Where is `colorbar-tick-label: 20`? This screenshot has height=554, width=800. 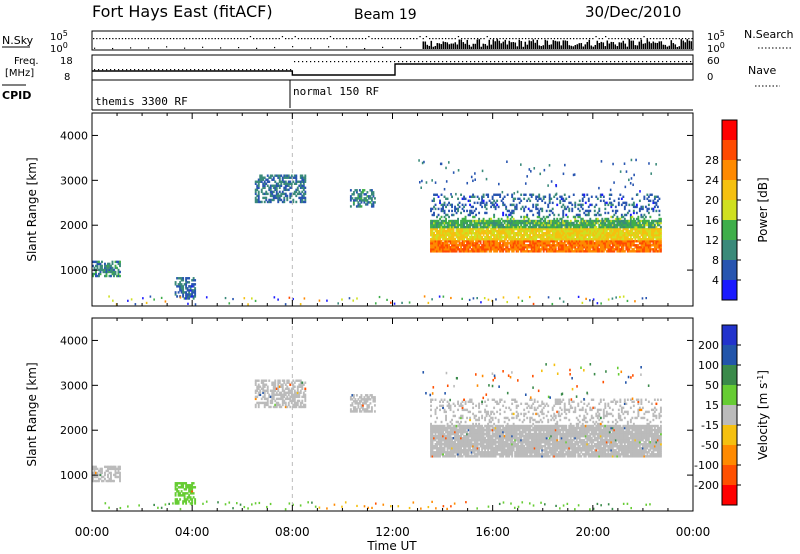
colorbar-tick-label: 20 is located at coordinates (712, 200).